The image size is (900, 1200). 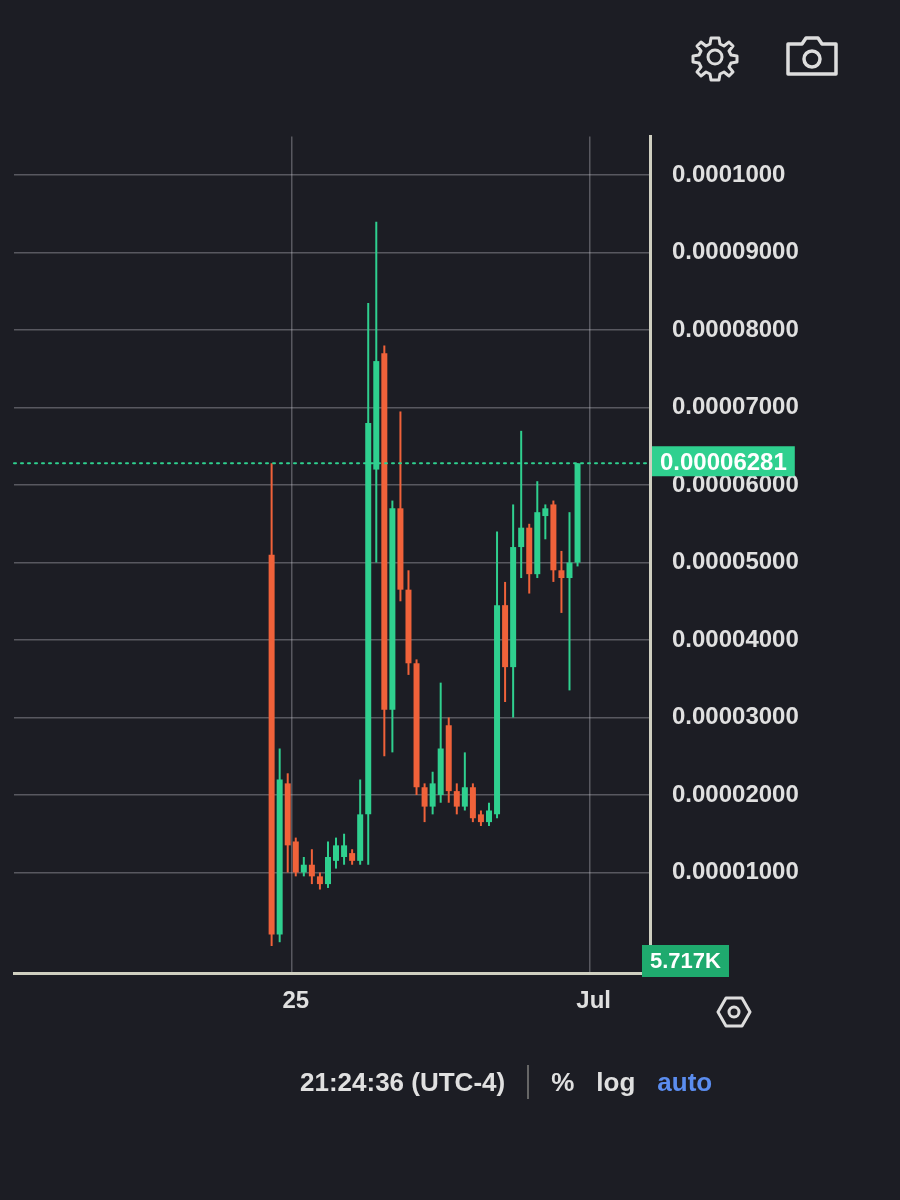 What do you see at coordinates (403, 1082) in the screenshot?
I see `text: 21:24:36 (UTC-4)` at bounding box center [403, 1082].